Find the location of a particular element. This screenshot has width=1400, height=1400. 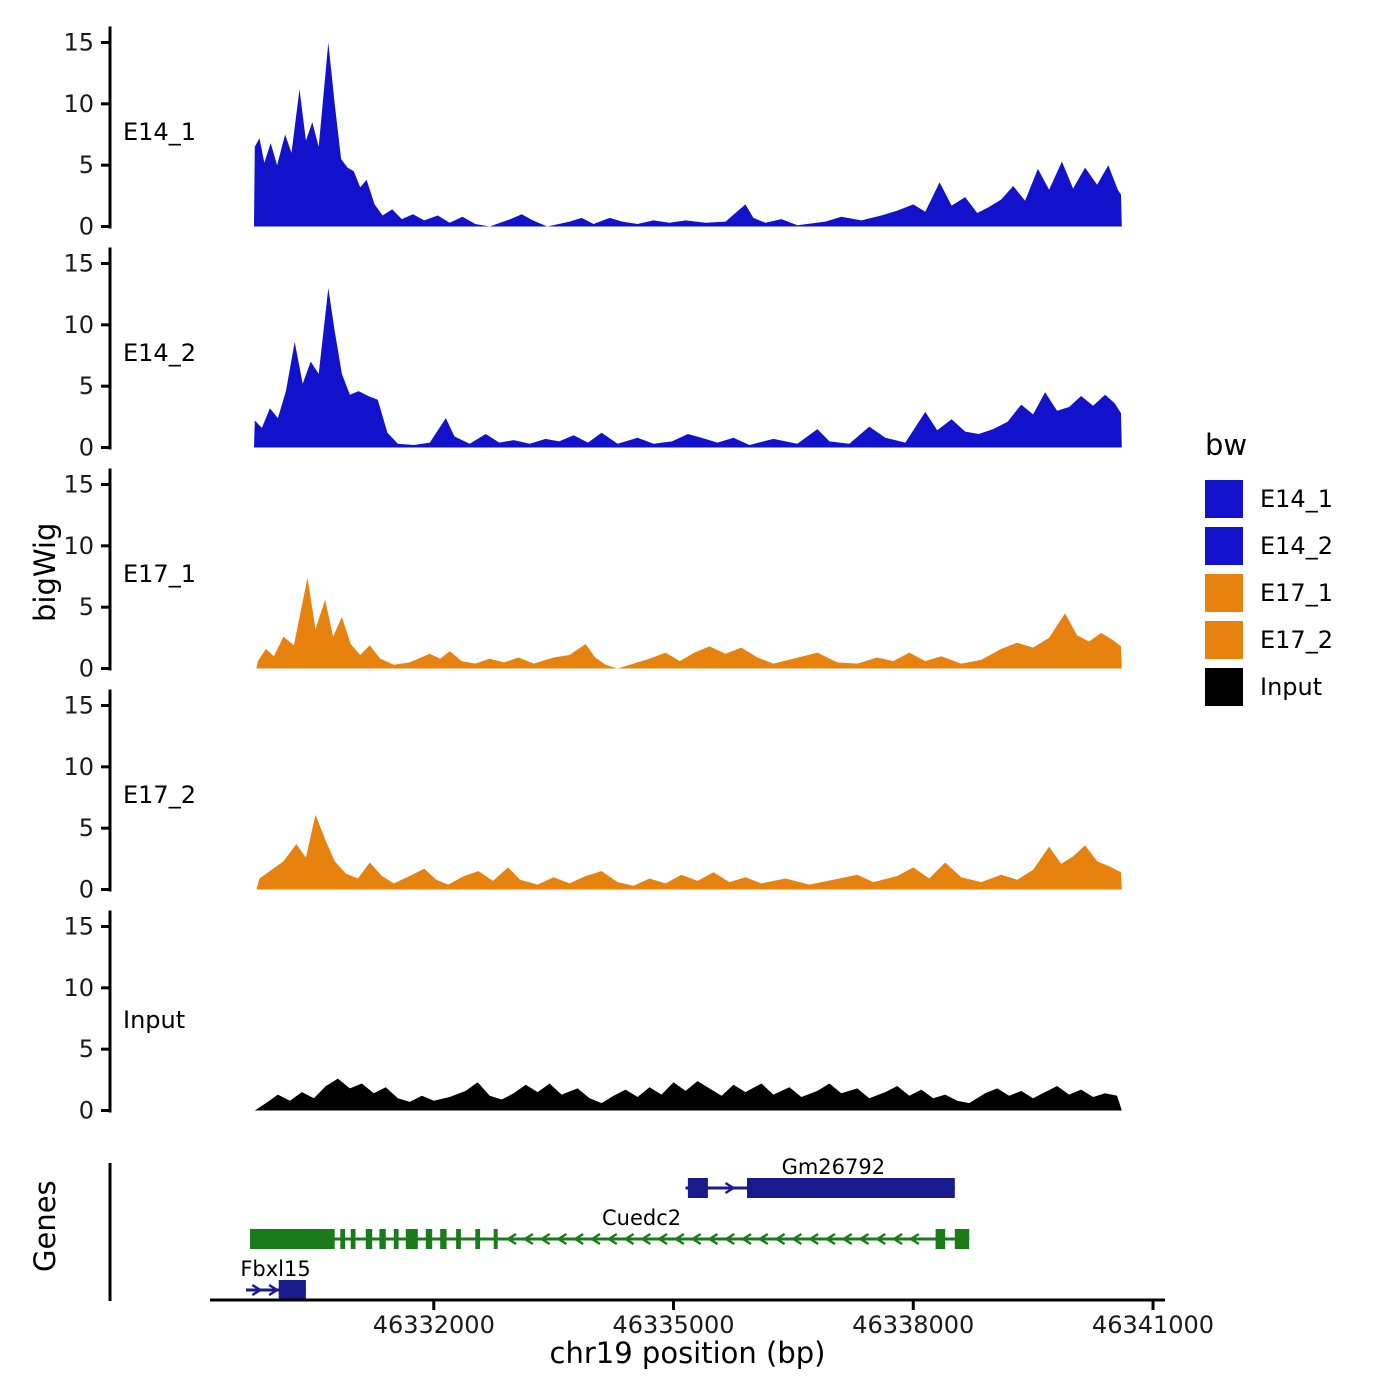

gene-exon-Fbxl15 is located at coordinates (292, 1290).